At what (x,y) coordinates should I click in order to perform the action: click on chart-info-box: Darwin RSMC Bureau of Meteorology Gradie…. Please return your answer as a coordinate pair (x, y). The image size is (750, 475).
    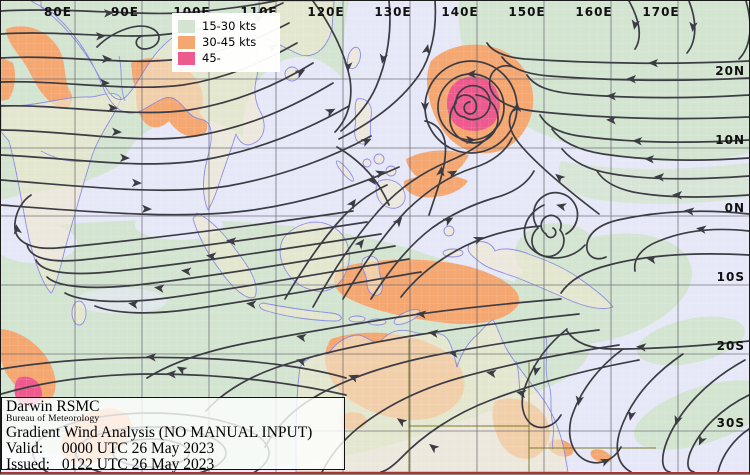
    Looking at the image, I should click on (173, 435).